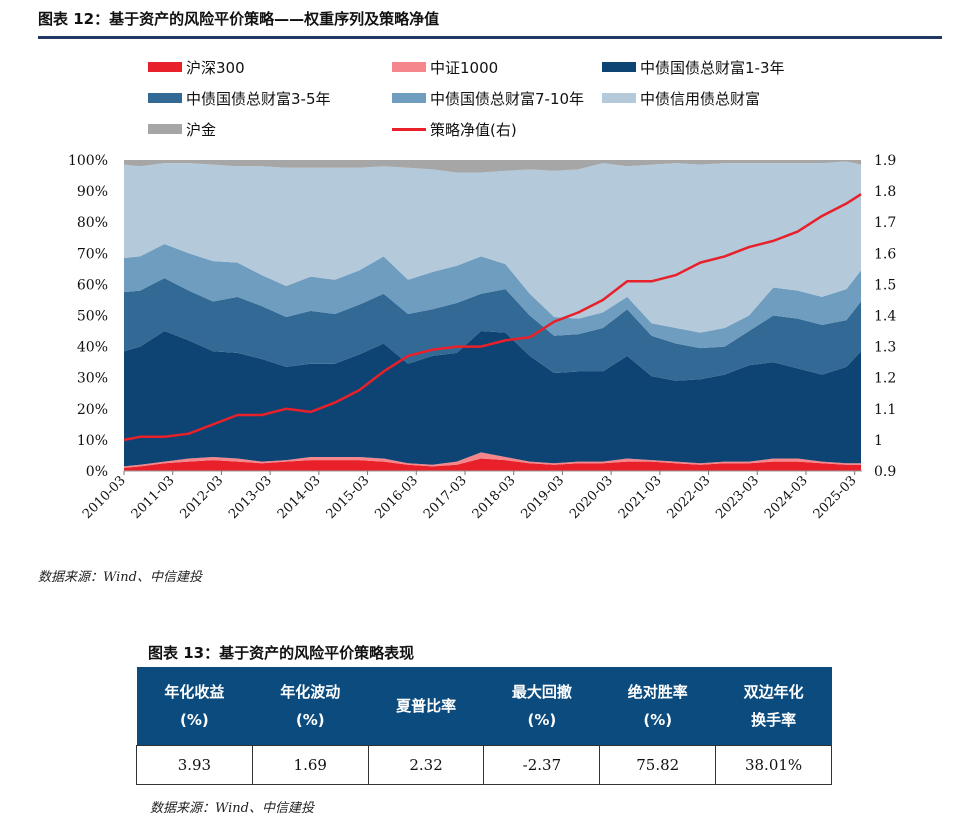 Image resolution: width=960 pixels, height=839 pixels. I want to click on right-tick-label: 1.7, so click(885, 223).